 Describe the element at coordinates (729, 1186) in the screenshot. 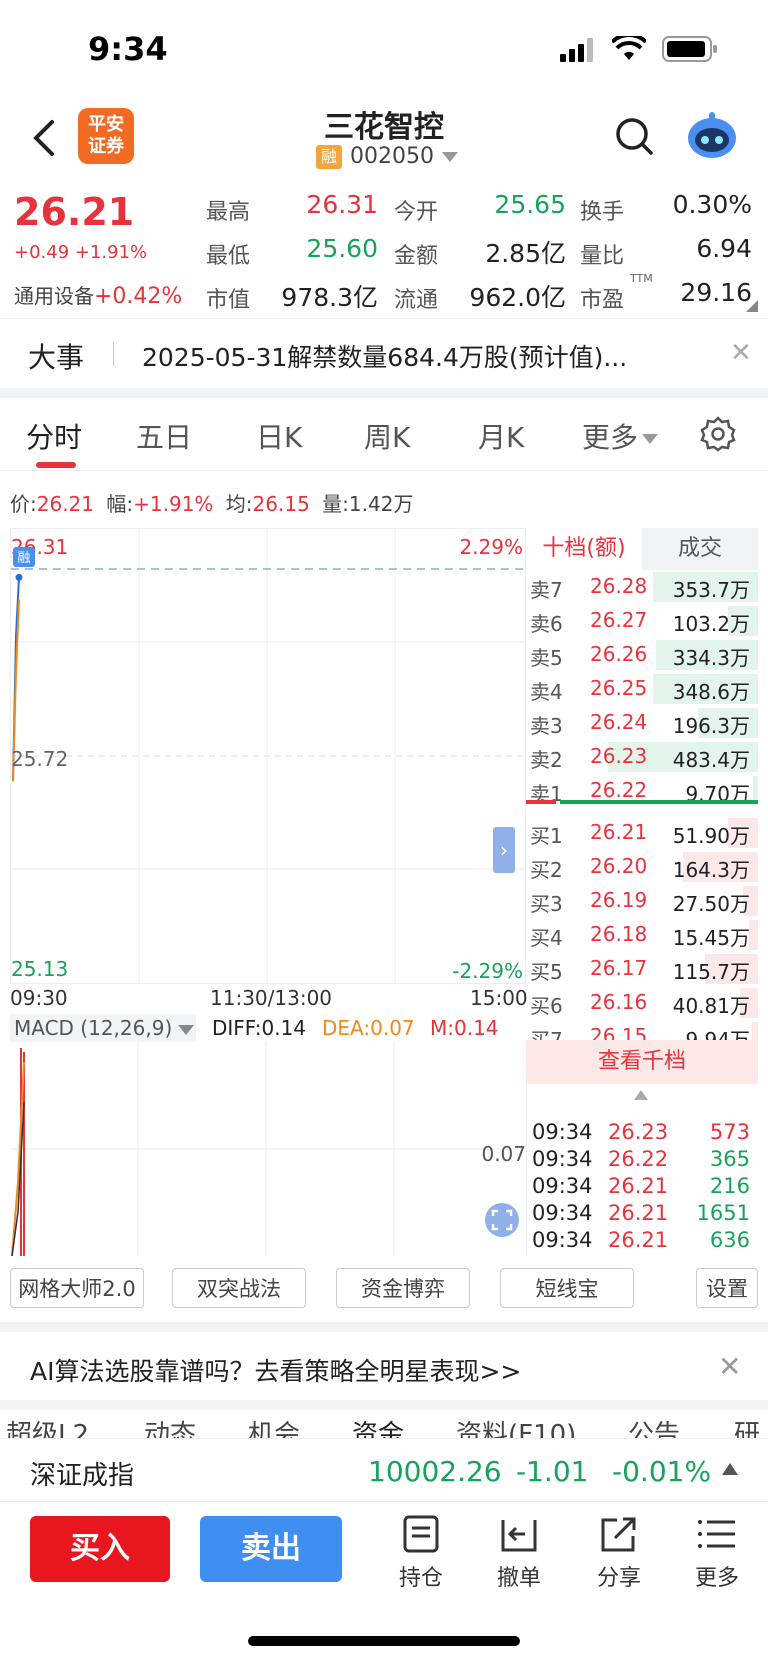

I see `tick-vol: 216` at that location.